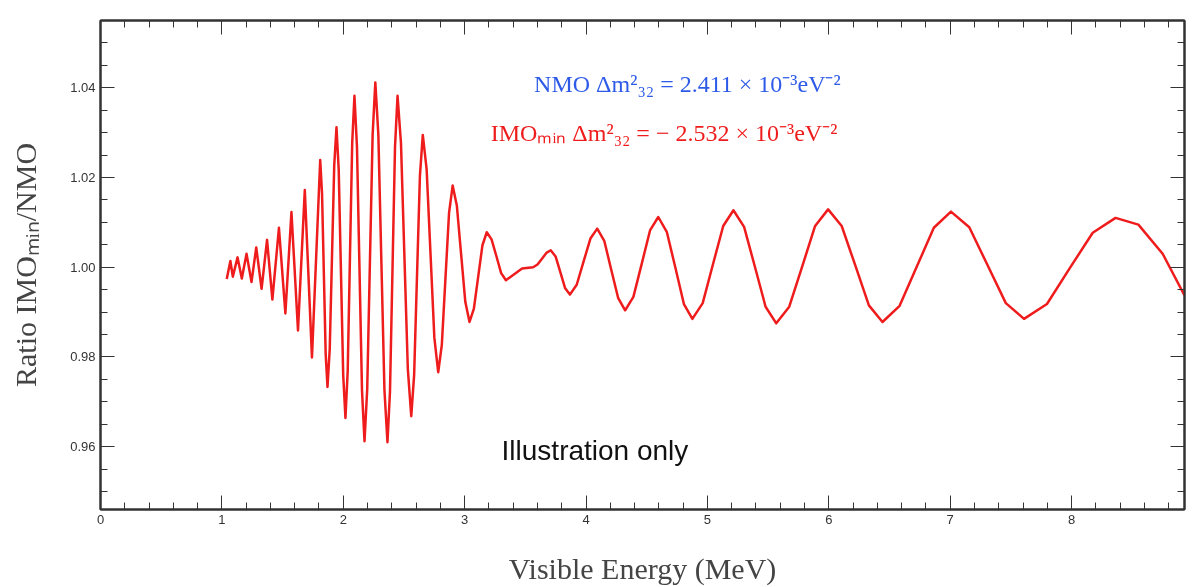  I want to click on y-tick-label: 0.96, so click(83, 447).